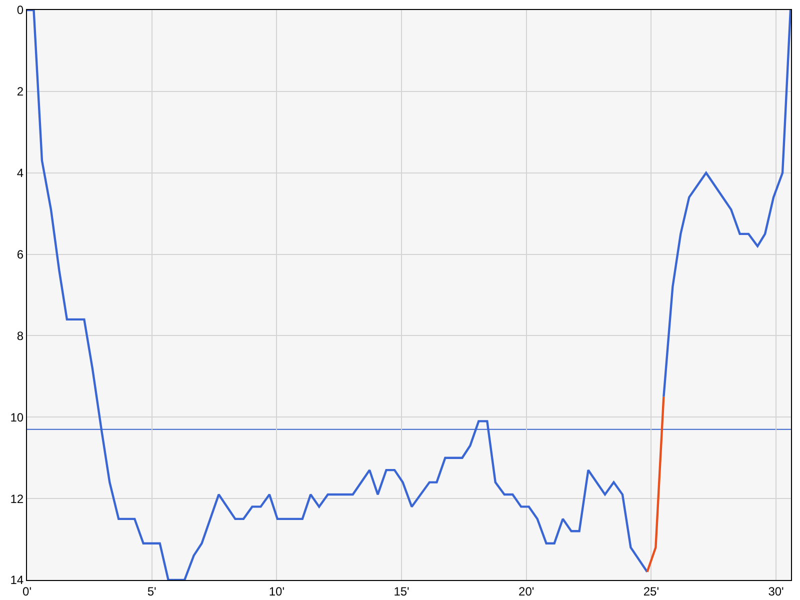  What do you see at coordinates (17, 417) in the screenshot?
I see `y-tick-label: 10` at bounding box center [17, 417].